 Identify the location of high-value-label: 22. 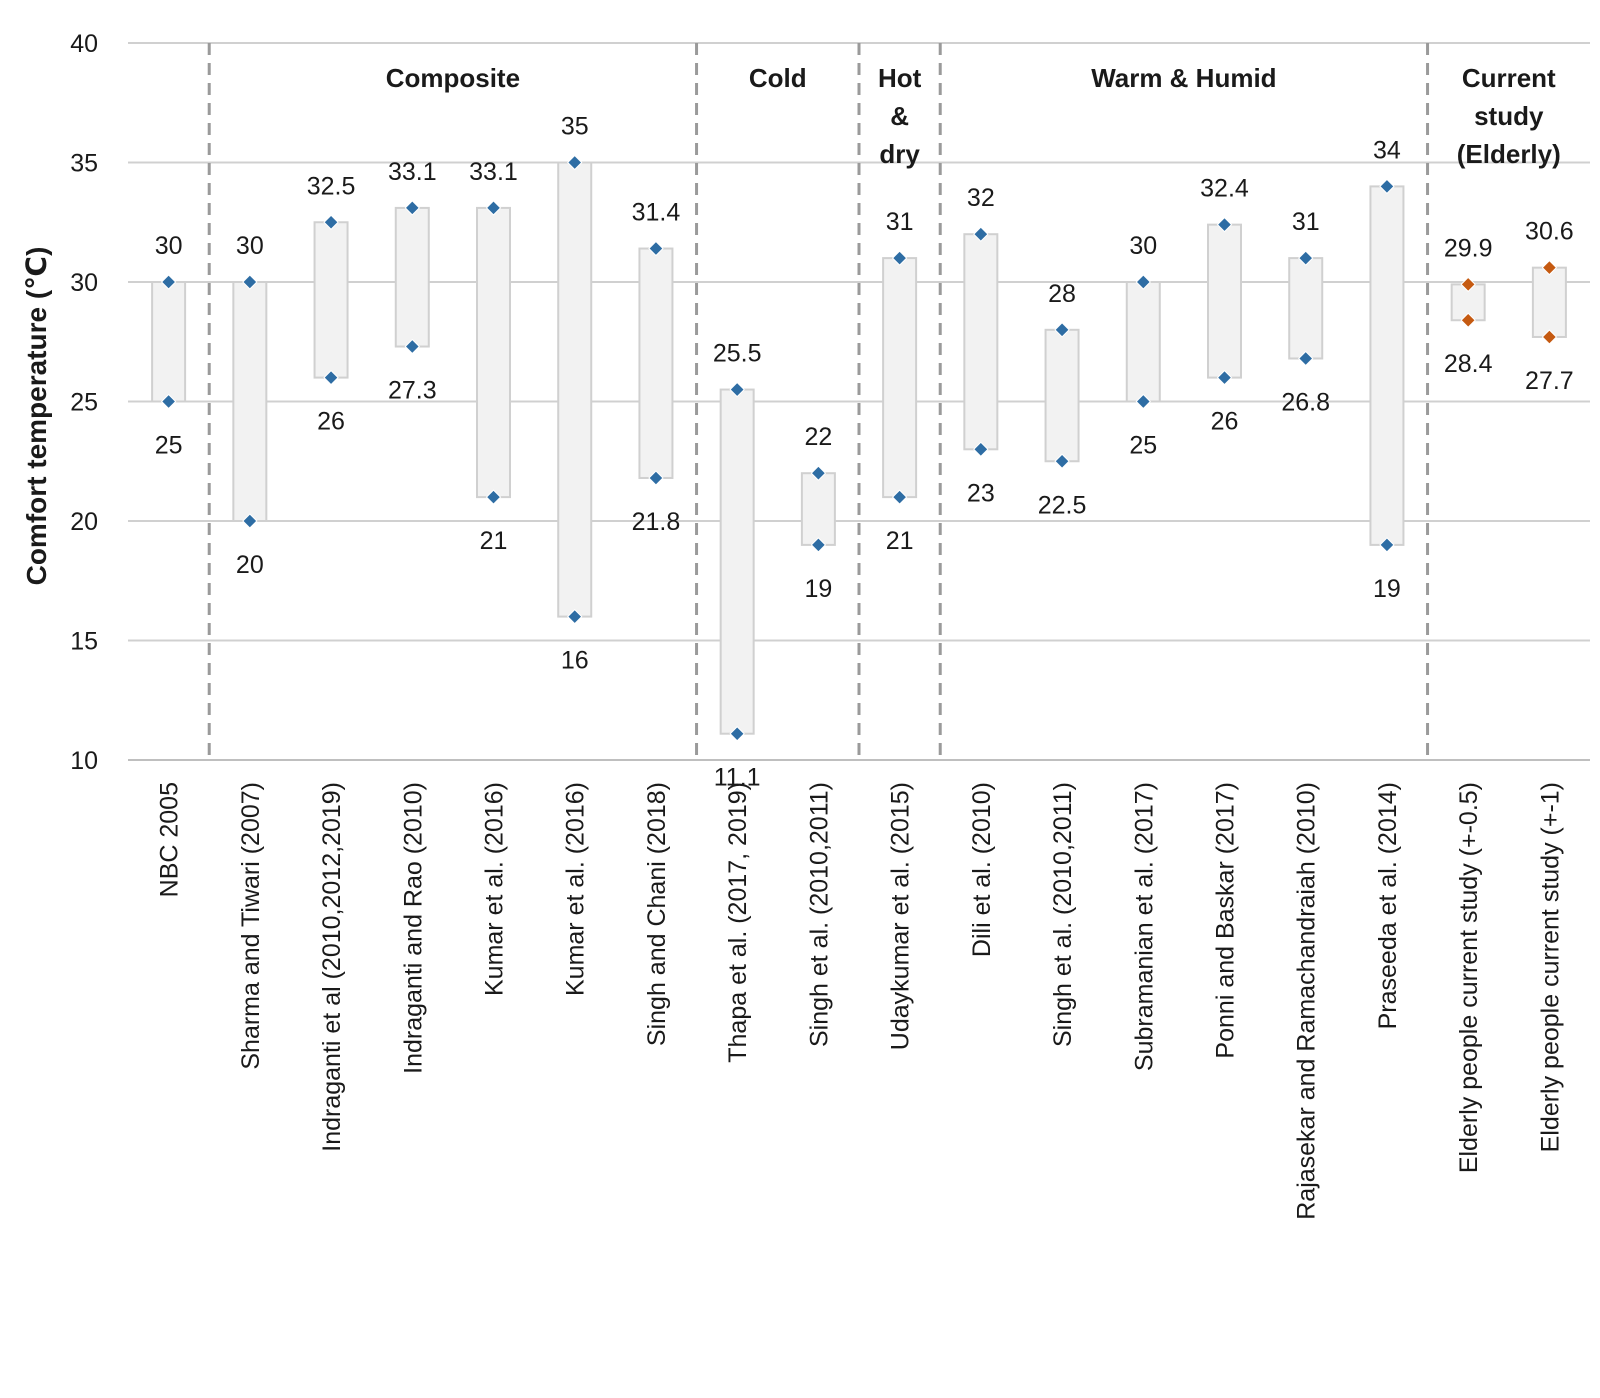
(818, 437).